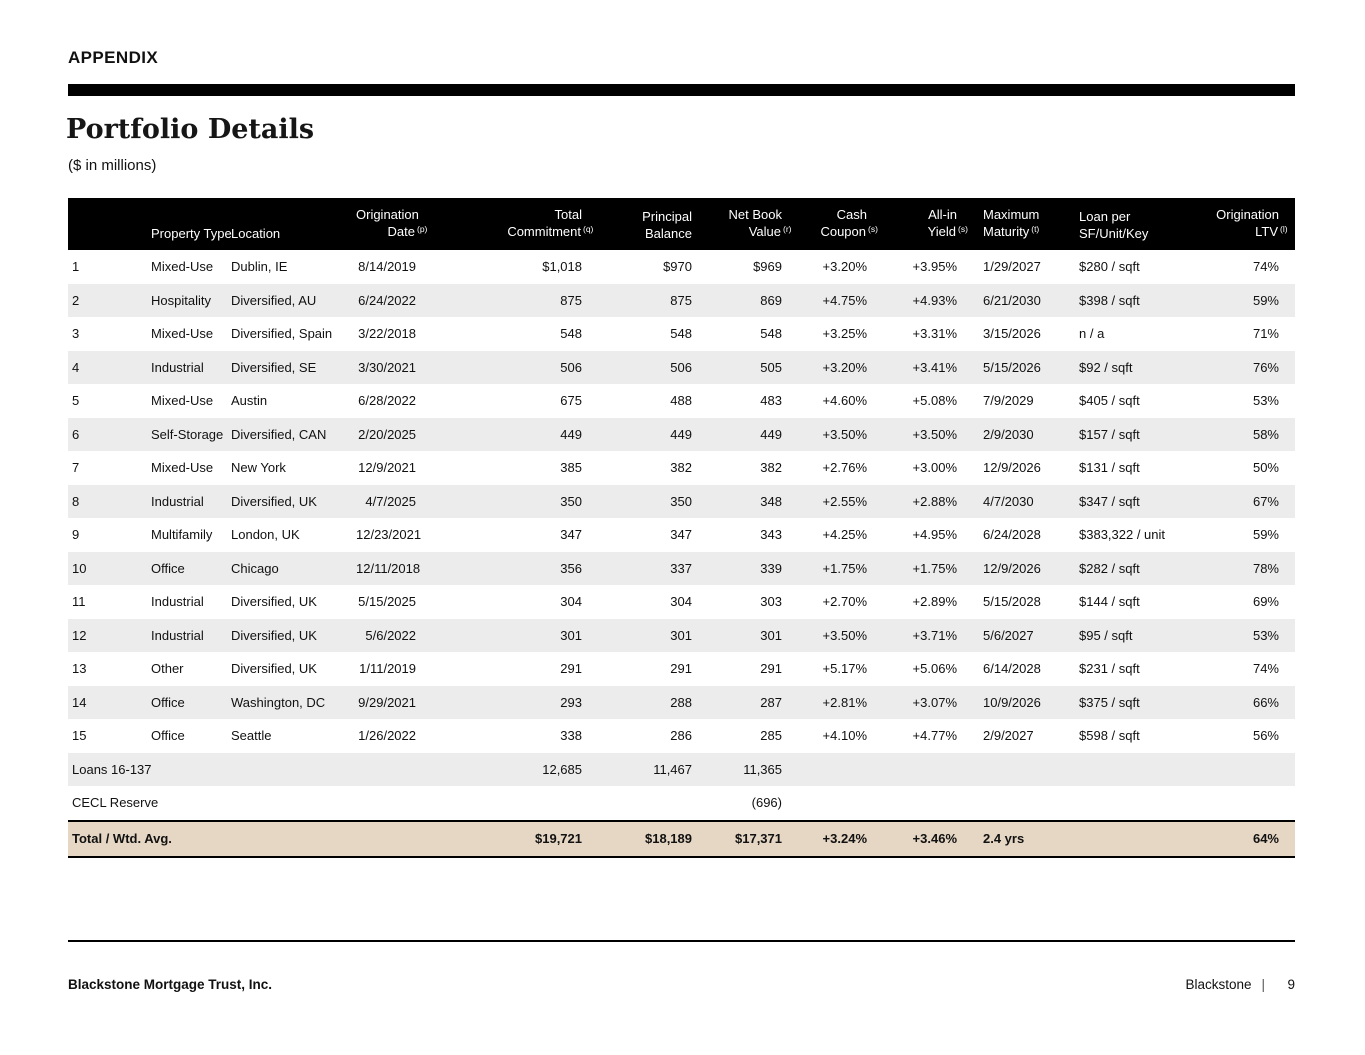 This screenshot has height=1055, width=1365. Describe the element at coordinates (1020, 501) in the screenshot. I see `table-cell-maximum-maturity: 4/7/2030` at that location.